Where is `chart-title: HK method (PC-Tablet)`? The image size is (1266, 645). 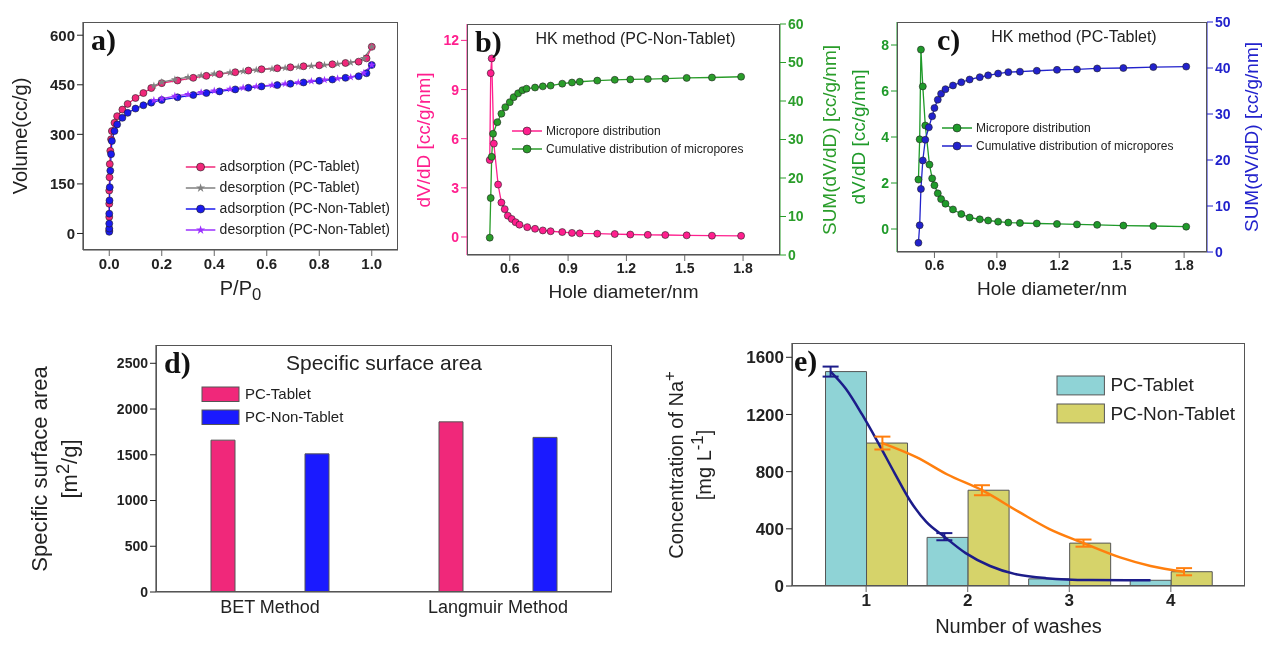
chart-title: HK method (PC-Tablet) is located at coordinates (1074, 37).